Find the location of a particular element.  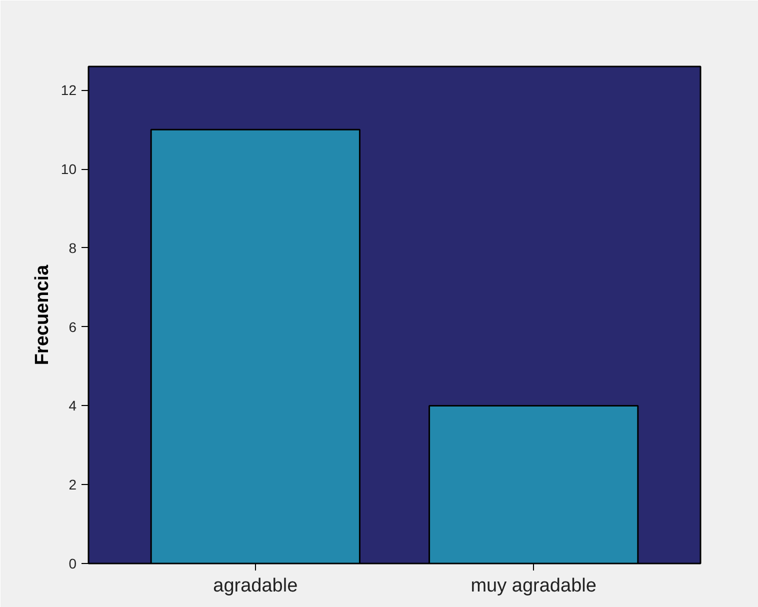

y-tick-label: 12 is located at coordinates (68, 90).